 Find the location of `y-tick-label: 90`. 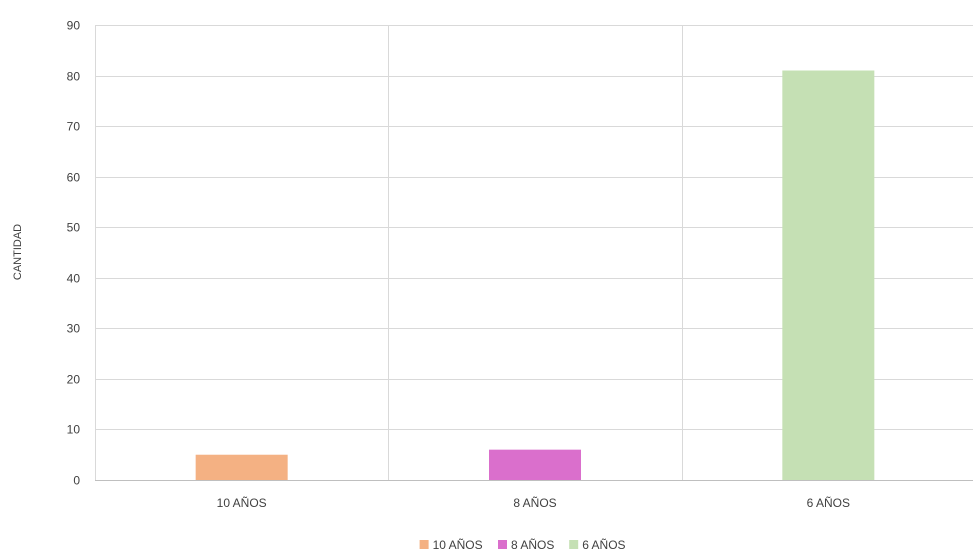

y-tick-label: 90 is located at coordinates (74, 26).